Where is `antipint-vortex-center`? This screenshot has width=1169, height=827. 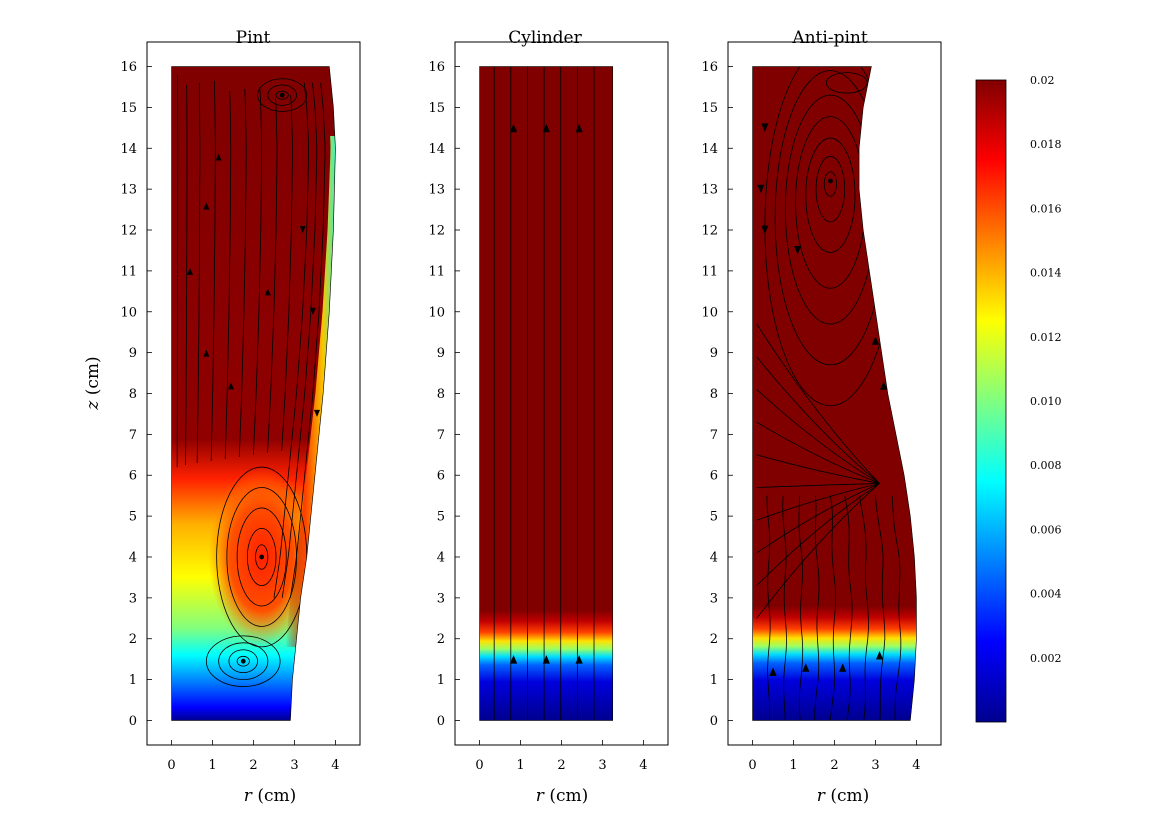
antipint-vortex-center is located at coordinates (830, 181).